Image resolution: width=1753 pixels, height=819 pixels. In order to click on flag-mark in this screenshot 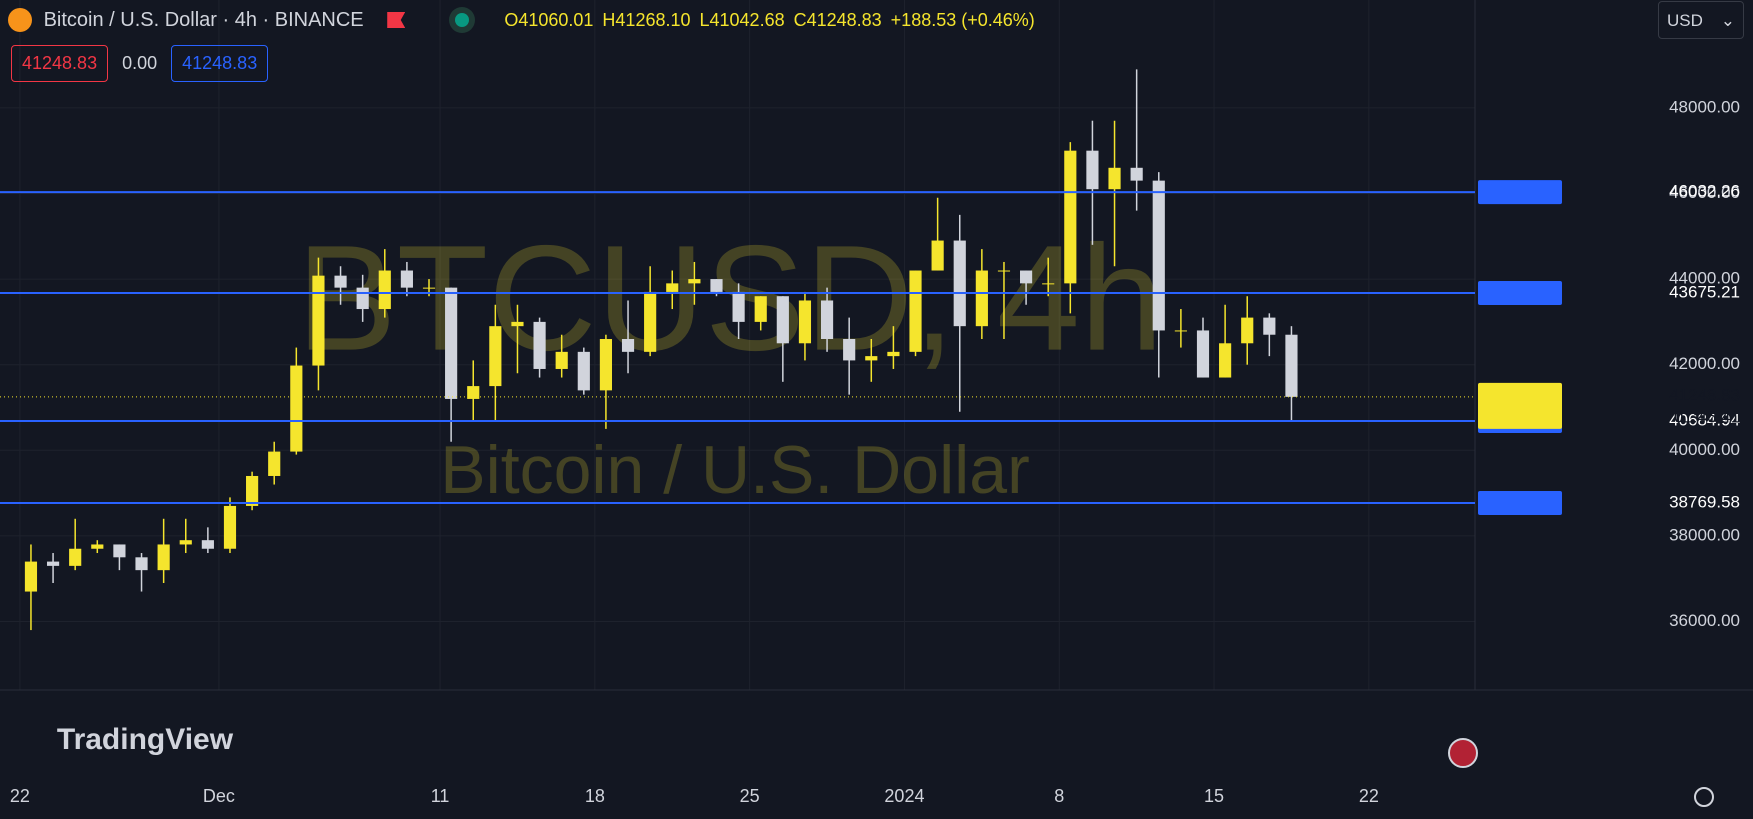, I will do `click(396, 20)`.